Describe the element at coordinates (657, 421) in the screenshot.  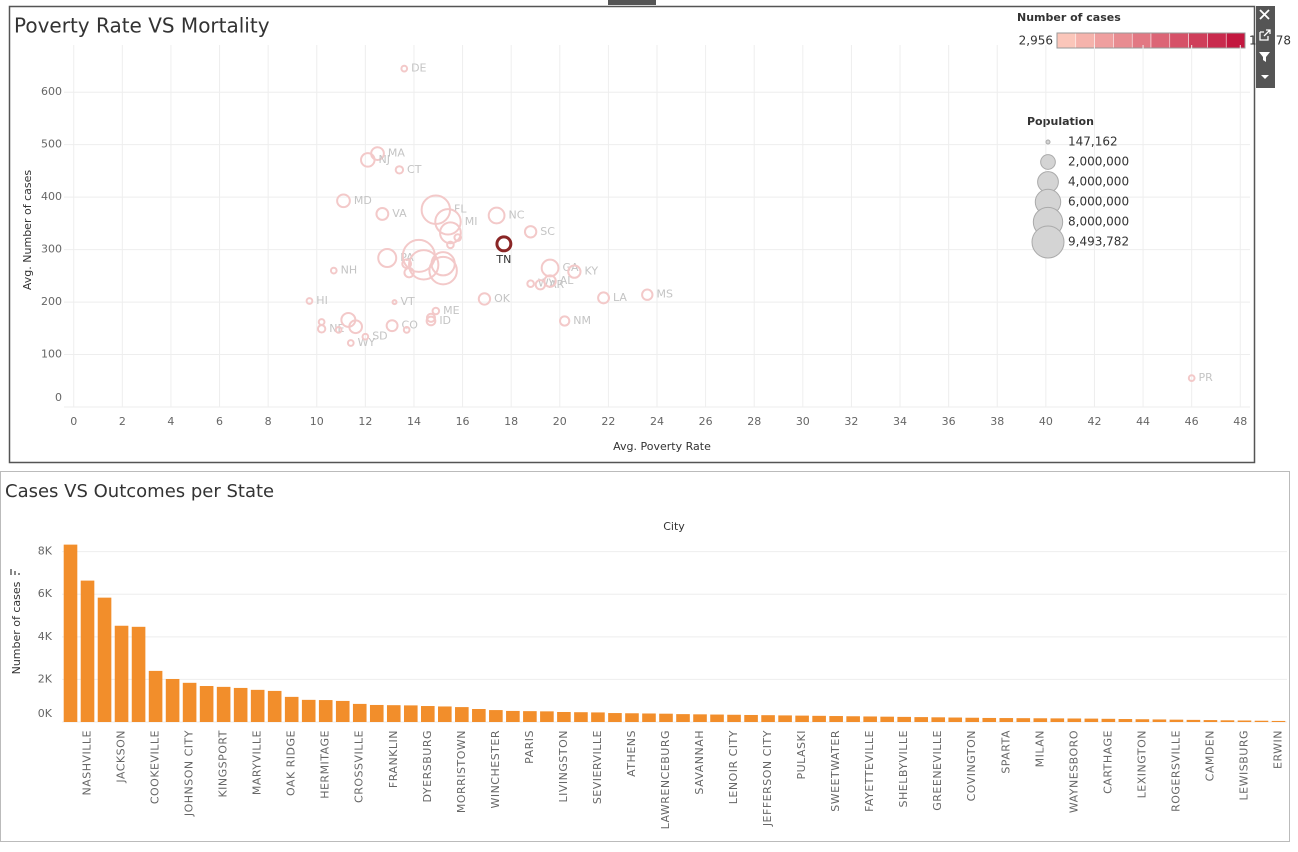
I see `x-tick-label: 24` at that location.